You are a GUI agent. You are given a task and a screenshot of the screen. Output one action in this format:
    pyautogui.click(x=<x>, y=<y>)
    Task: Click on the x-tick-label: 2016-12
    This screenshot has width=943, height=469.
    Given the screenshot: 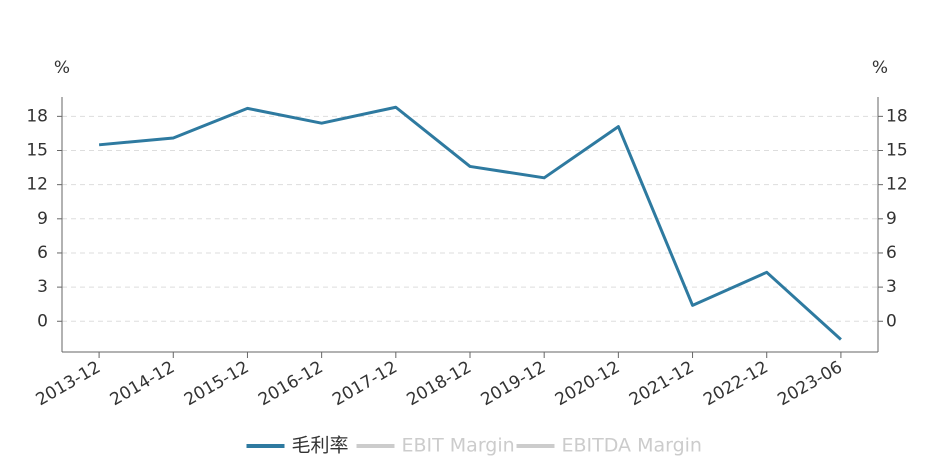 What is the action you would take?
    pyautogui.click(x=291, y=383)
    